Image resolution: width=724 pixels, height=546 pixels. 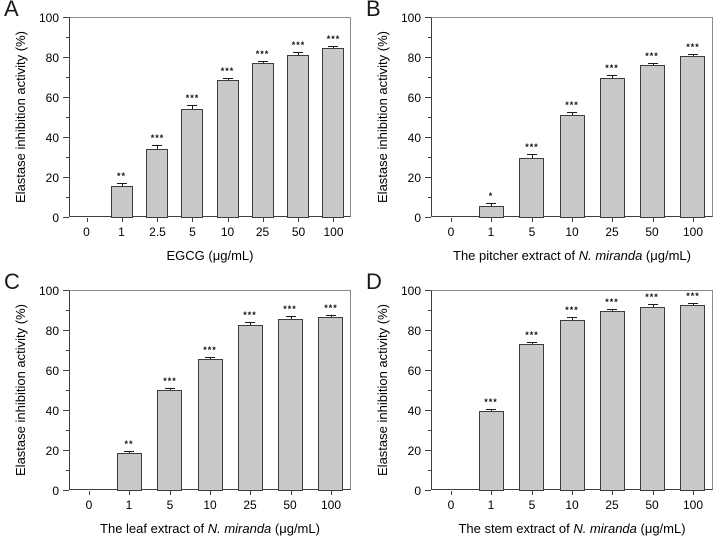 I want to click on species-name-italic: N. miranda, so click(x=239, y=528).